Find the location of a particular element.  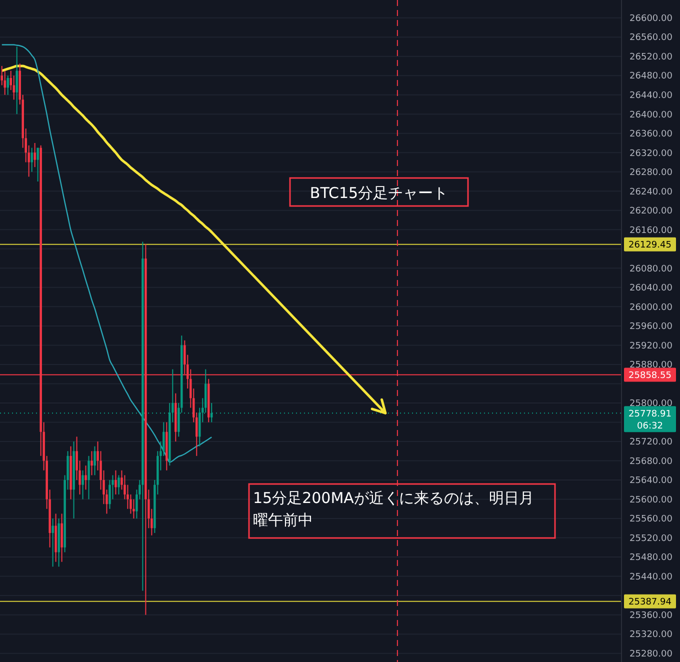

y-tick-label: 25520.00 is located at coordinates (651, 539).